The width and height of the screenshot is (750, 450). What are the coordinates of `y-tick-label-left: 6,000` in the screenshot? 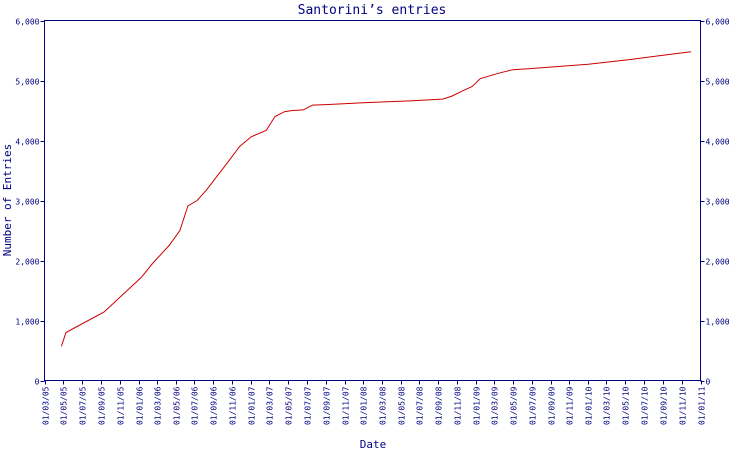 It's located at (27, 22).